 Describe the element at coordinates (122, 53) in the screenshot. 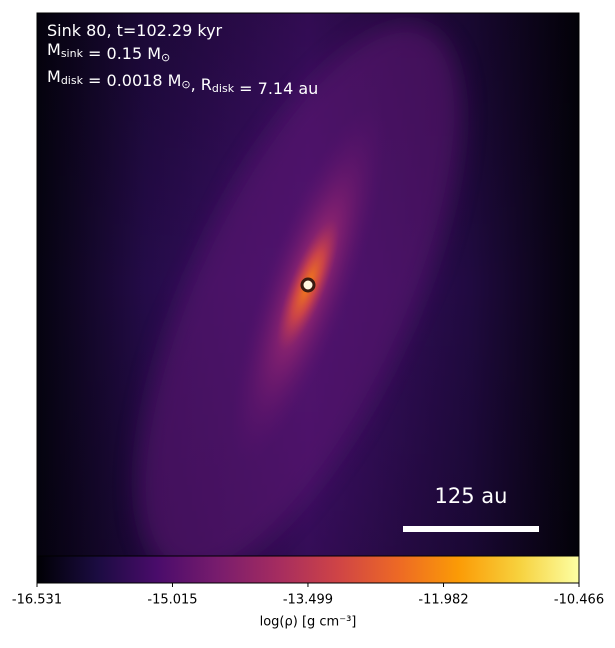

I see `annotation-text: = 0.15 M` at that location.